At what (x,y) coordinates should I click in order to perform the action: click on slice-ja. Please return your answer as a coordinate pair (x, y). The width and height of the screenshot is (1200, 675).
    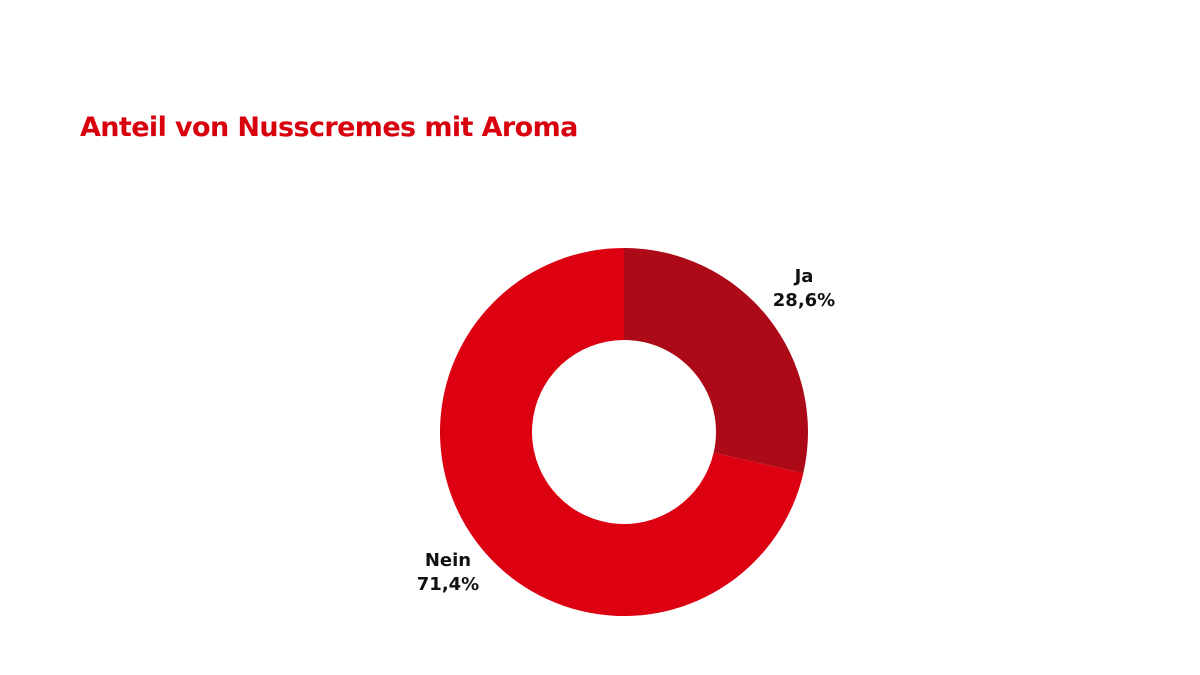
    Looking at the image, I should click on (716, 361).